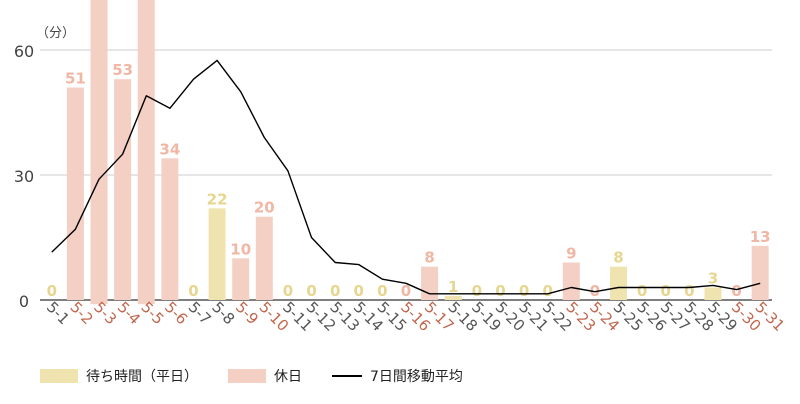 Image resolution: width=800 pixels, height=404 pixels. I want to click on value-label: 13, so click(760, 237).